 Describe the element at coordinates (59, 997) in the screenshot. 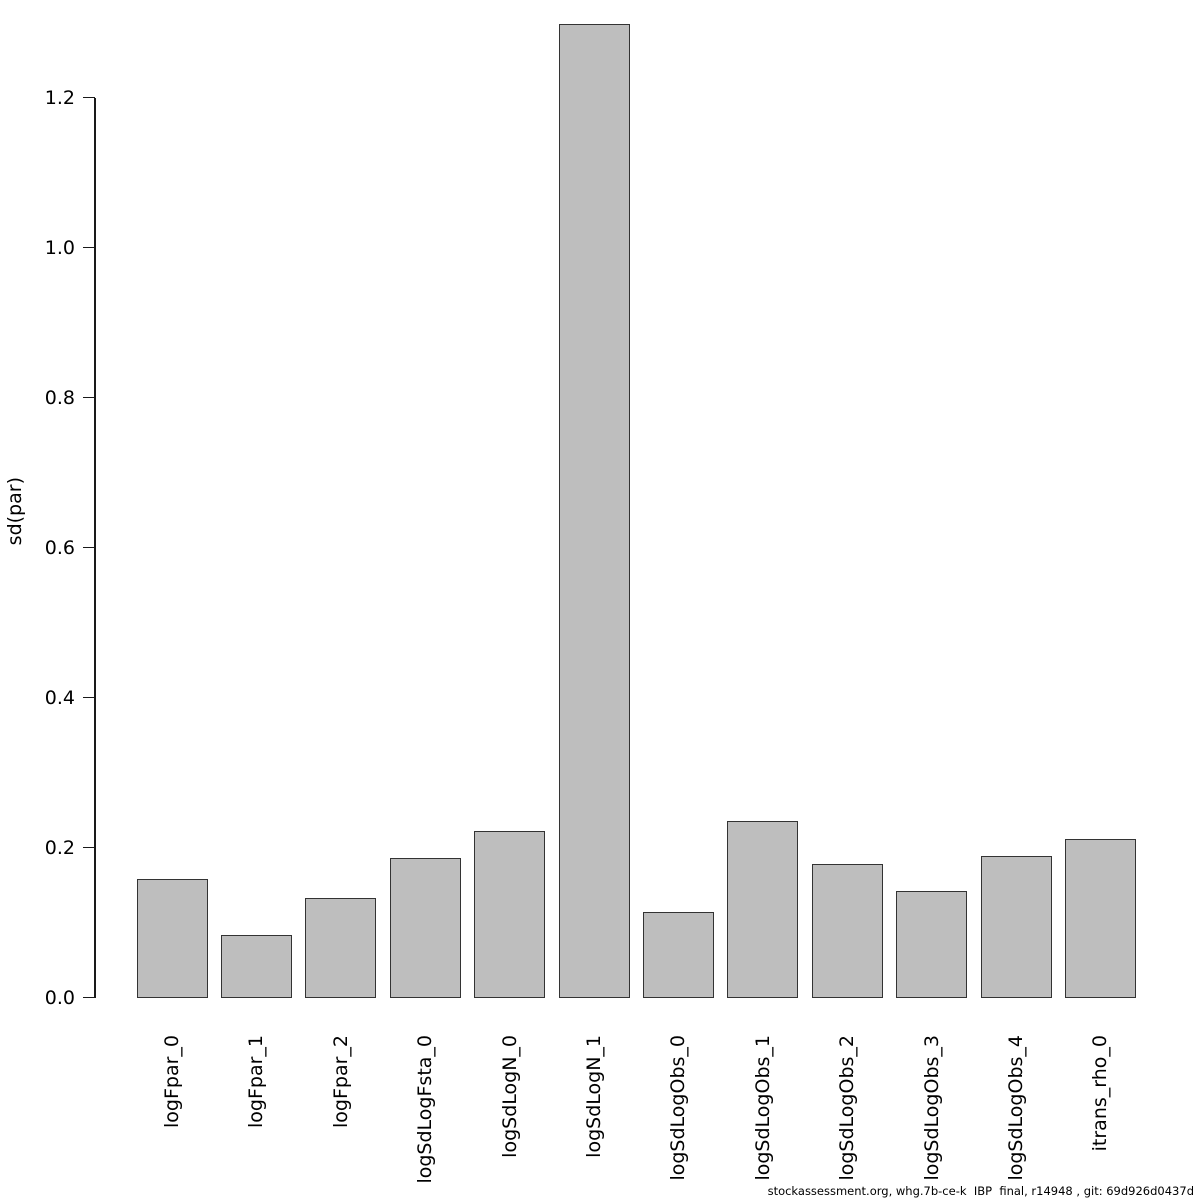

I see `y-tick-label-0.0: 0.0` at that location.